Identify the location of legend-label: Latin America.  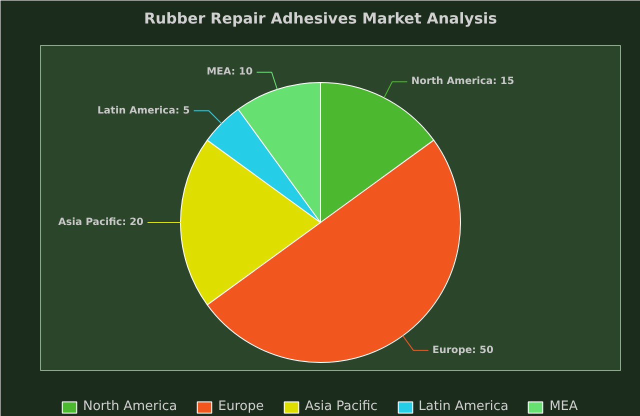
(463, 406).